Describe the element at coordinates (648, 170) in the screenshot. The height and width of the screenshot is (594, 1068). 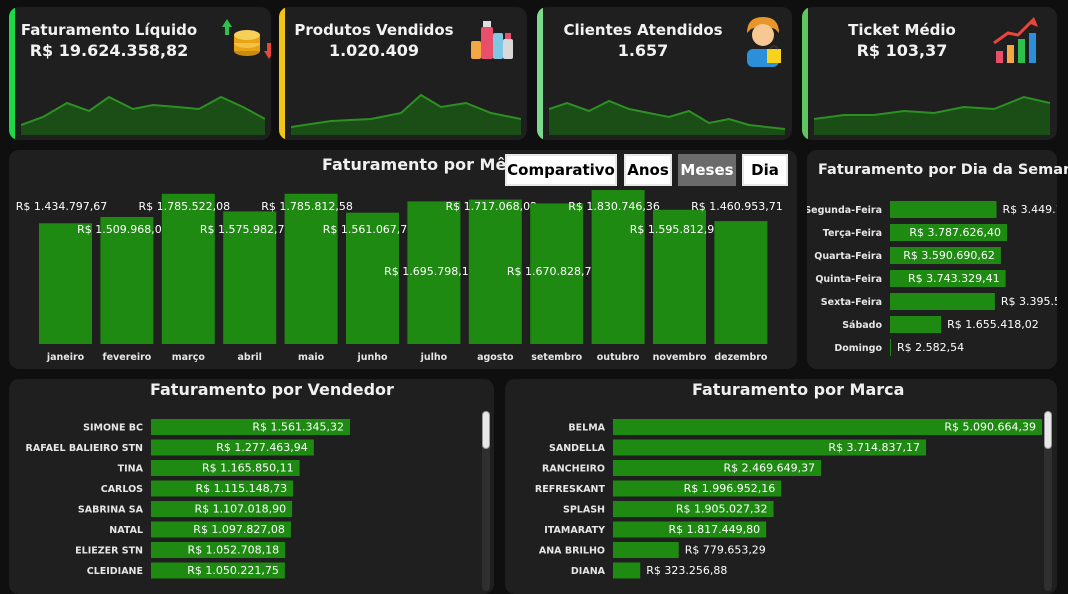
I see `anos-button: Anos` at that location.